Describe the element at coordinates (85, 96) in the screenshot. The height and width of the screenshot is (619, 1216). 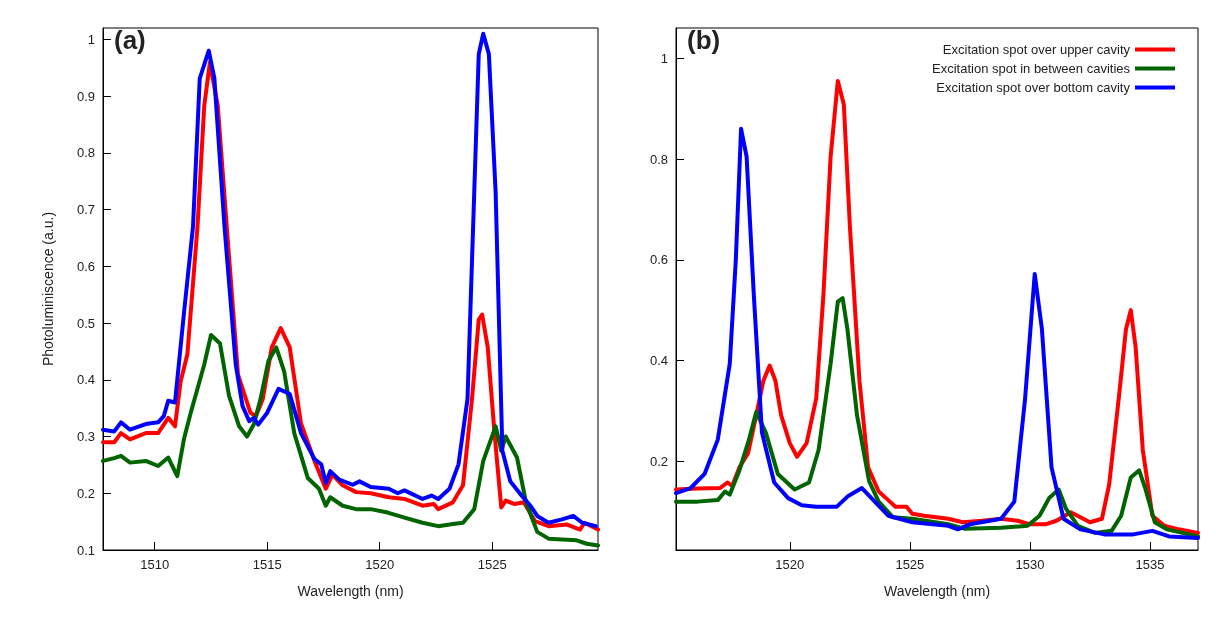
I see `y-tick-label: 0.9` at that location.